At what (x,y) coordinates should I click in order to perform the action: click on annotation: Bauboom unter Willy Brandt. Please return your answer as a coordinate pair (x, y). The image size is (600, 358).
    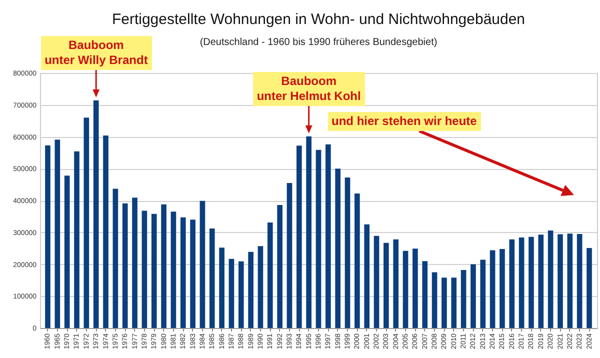
    Looking at the image, I should click on (96, 53).